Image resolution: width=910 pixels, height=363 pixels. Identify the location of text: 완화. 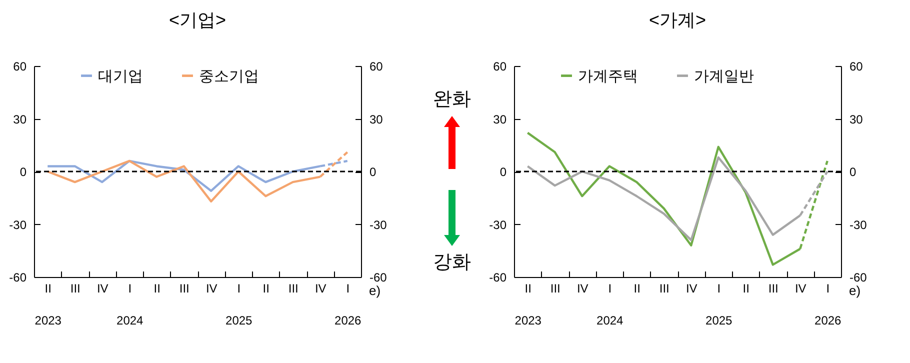
(452, 100).